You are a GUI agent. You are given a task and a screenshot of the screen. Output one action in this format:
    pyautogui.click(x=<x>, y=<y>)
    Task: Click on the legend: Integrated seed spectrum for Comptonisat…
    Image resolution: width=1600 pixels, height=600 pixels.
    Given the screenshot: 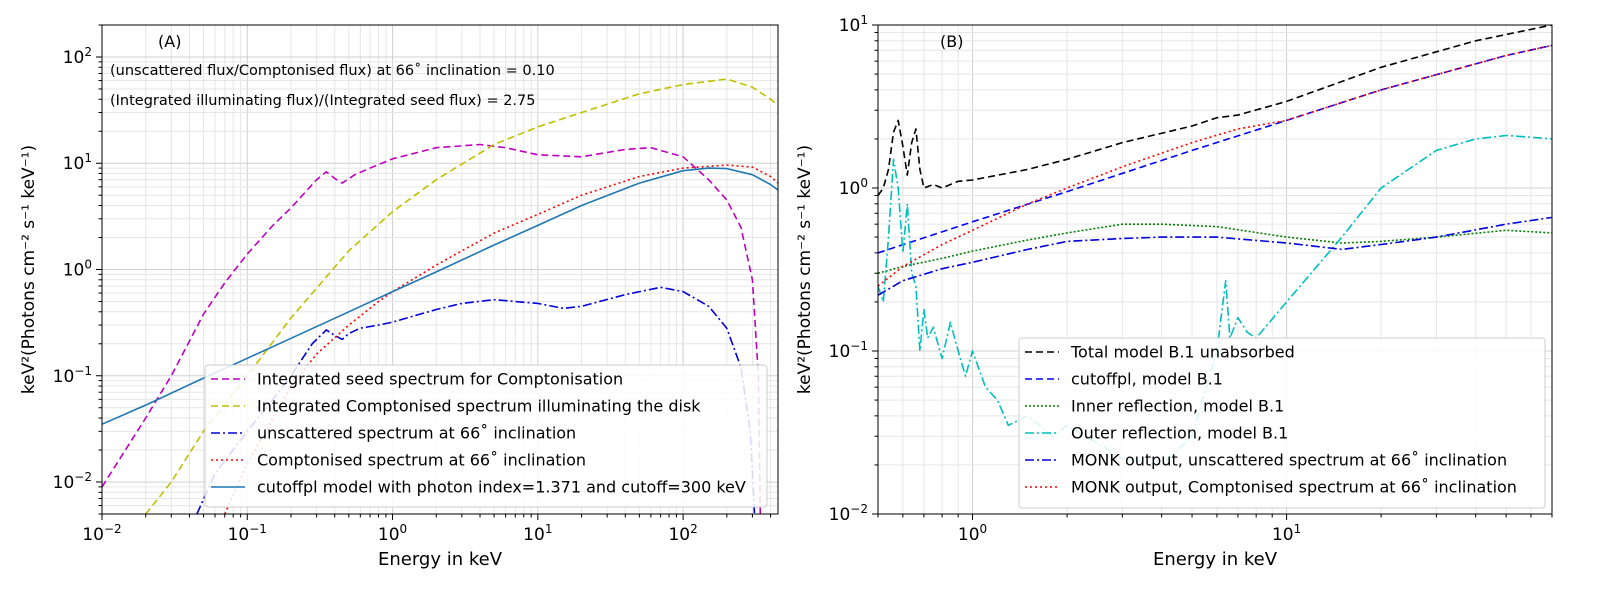 What is the action you would take?
    pyautogui.click(x=486, y=436)
    